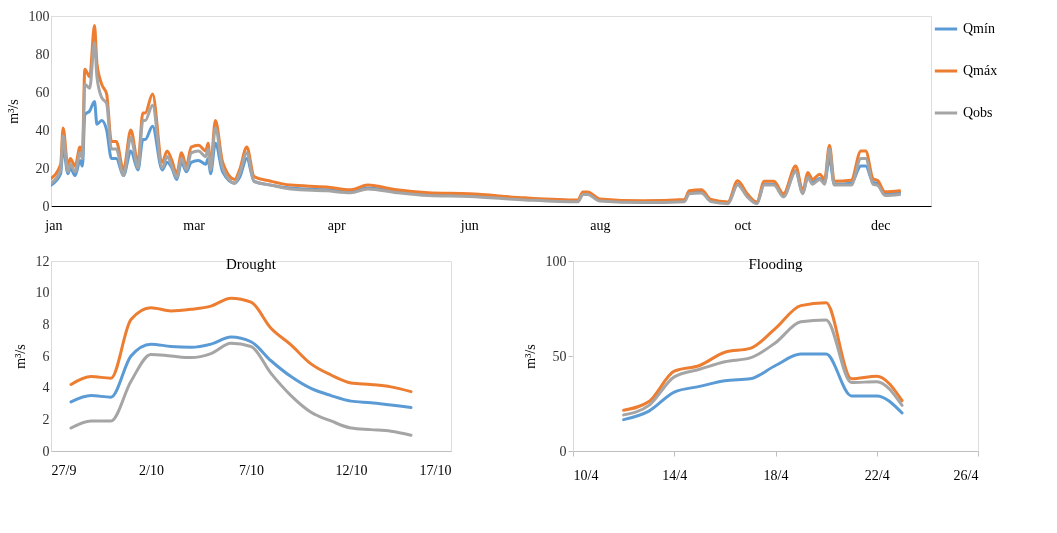 Image resolution: width=1057 pixels, height=533 pixels. I want to click on x-tick-label: jan, so click(53, 225).